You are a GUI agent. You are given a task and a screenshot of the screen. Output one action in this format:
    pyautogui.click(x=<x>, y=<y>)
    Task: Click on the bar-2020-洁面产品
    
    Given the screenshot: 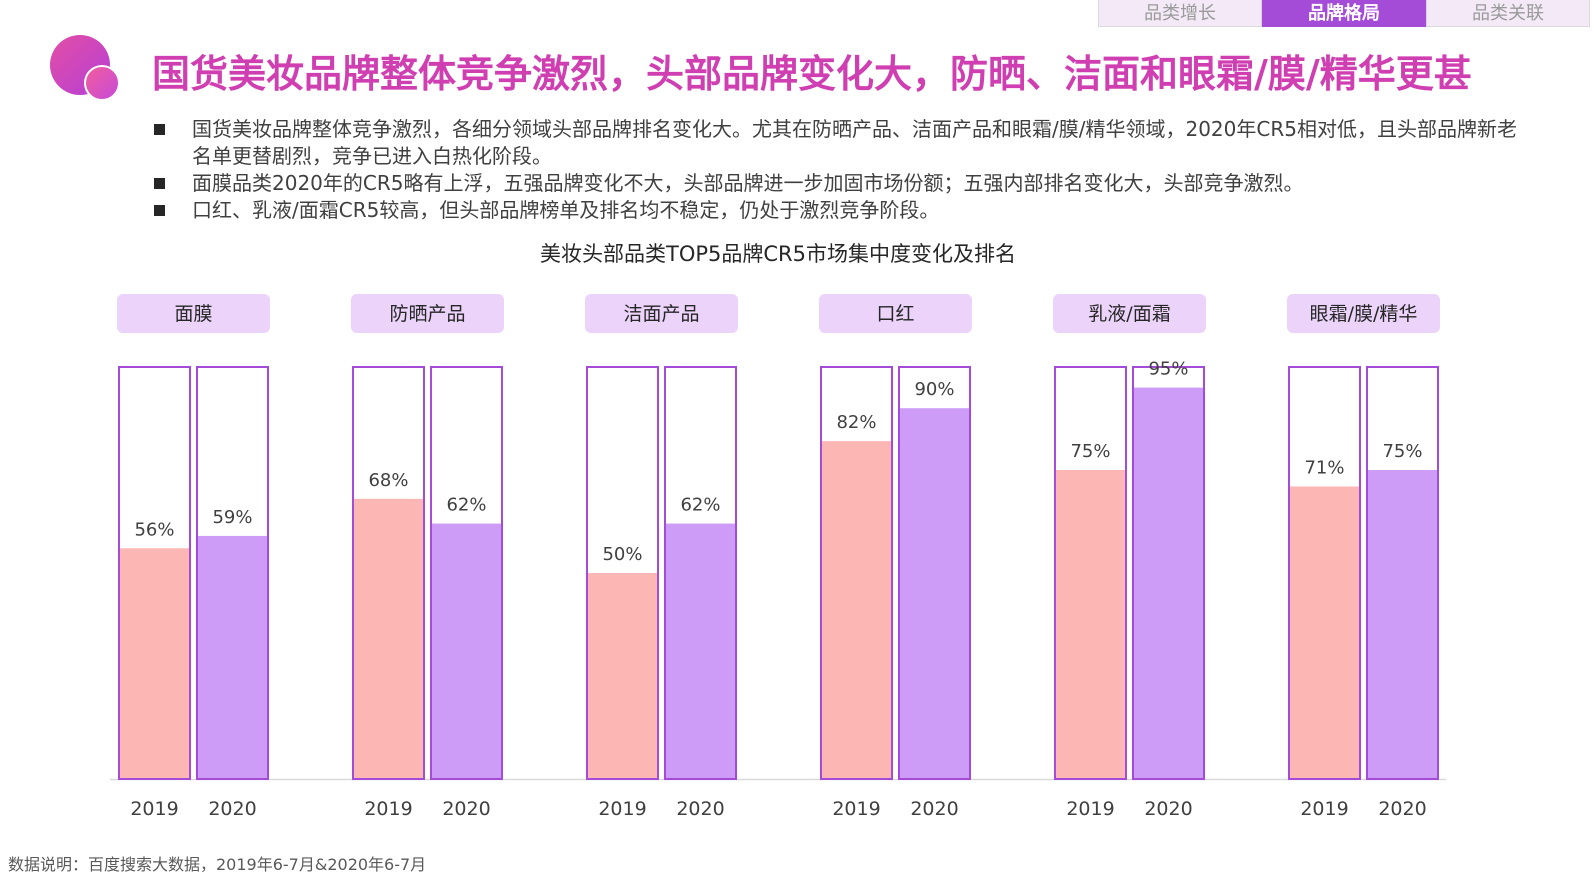 What is the action you would take?
    pyautogui.click(x=700, y=650)
    